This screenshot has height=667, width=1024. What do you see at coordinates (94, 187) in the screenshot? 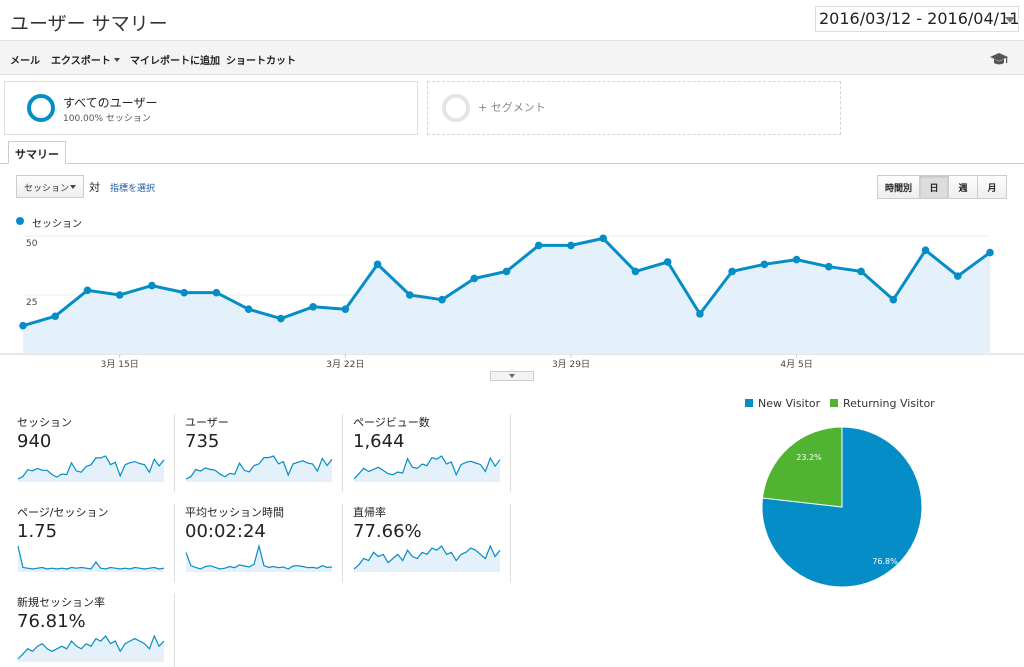
I see `vs-label: 対` at bounding box center [94, 187].